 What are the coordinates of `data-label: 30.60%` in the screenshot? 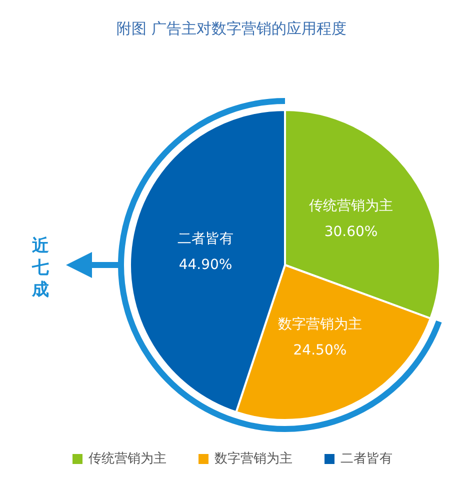 It's located at (351, 232).